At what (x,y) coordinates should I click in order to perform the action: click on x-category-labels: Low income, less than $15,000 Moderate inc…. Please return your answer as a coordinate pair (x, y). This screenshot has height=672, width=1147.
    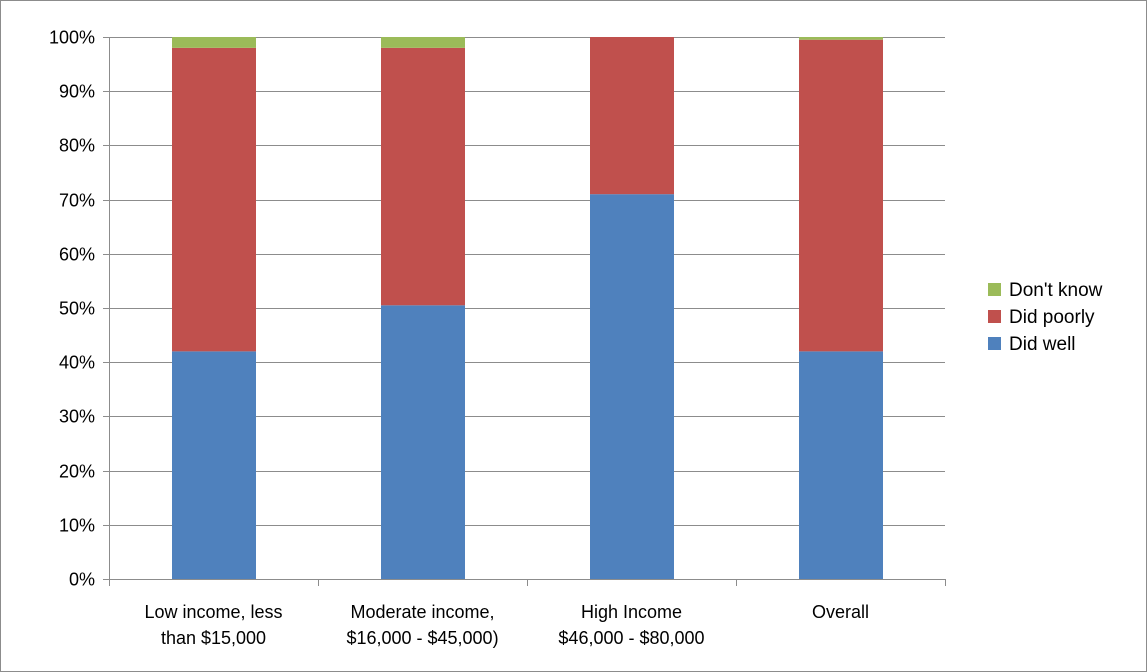
    Looking at the image, I should click on (506, 625).